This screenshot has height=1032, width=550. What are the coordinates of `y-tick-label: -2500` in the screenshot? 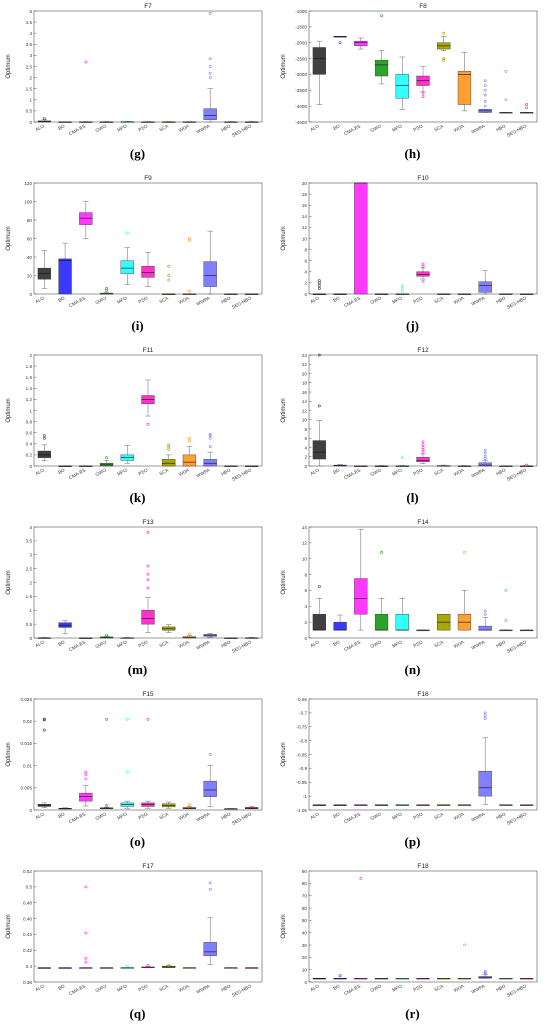 It's located at (301, 58).